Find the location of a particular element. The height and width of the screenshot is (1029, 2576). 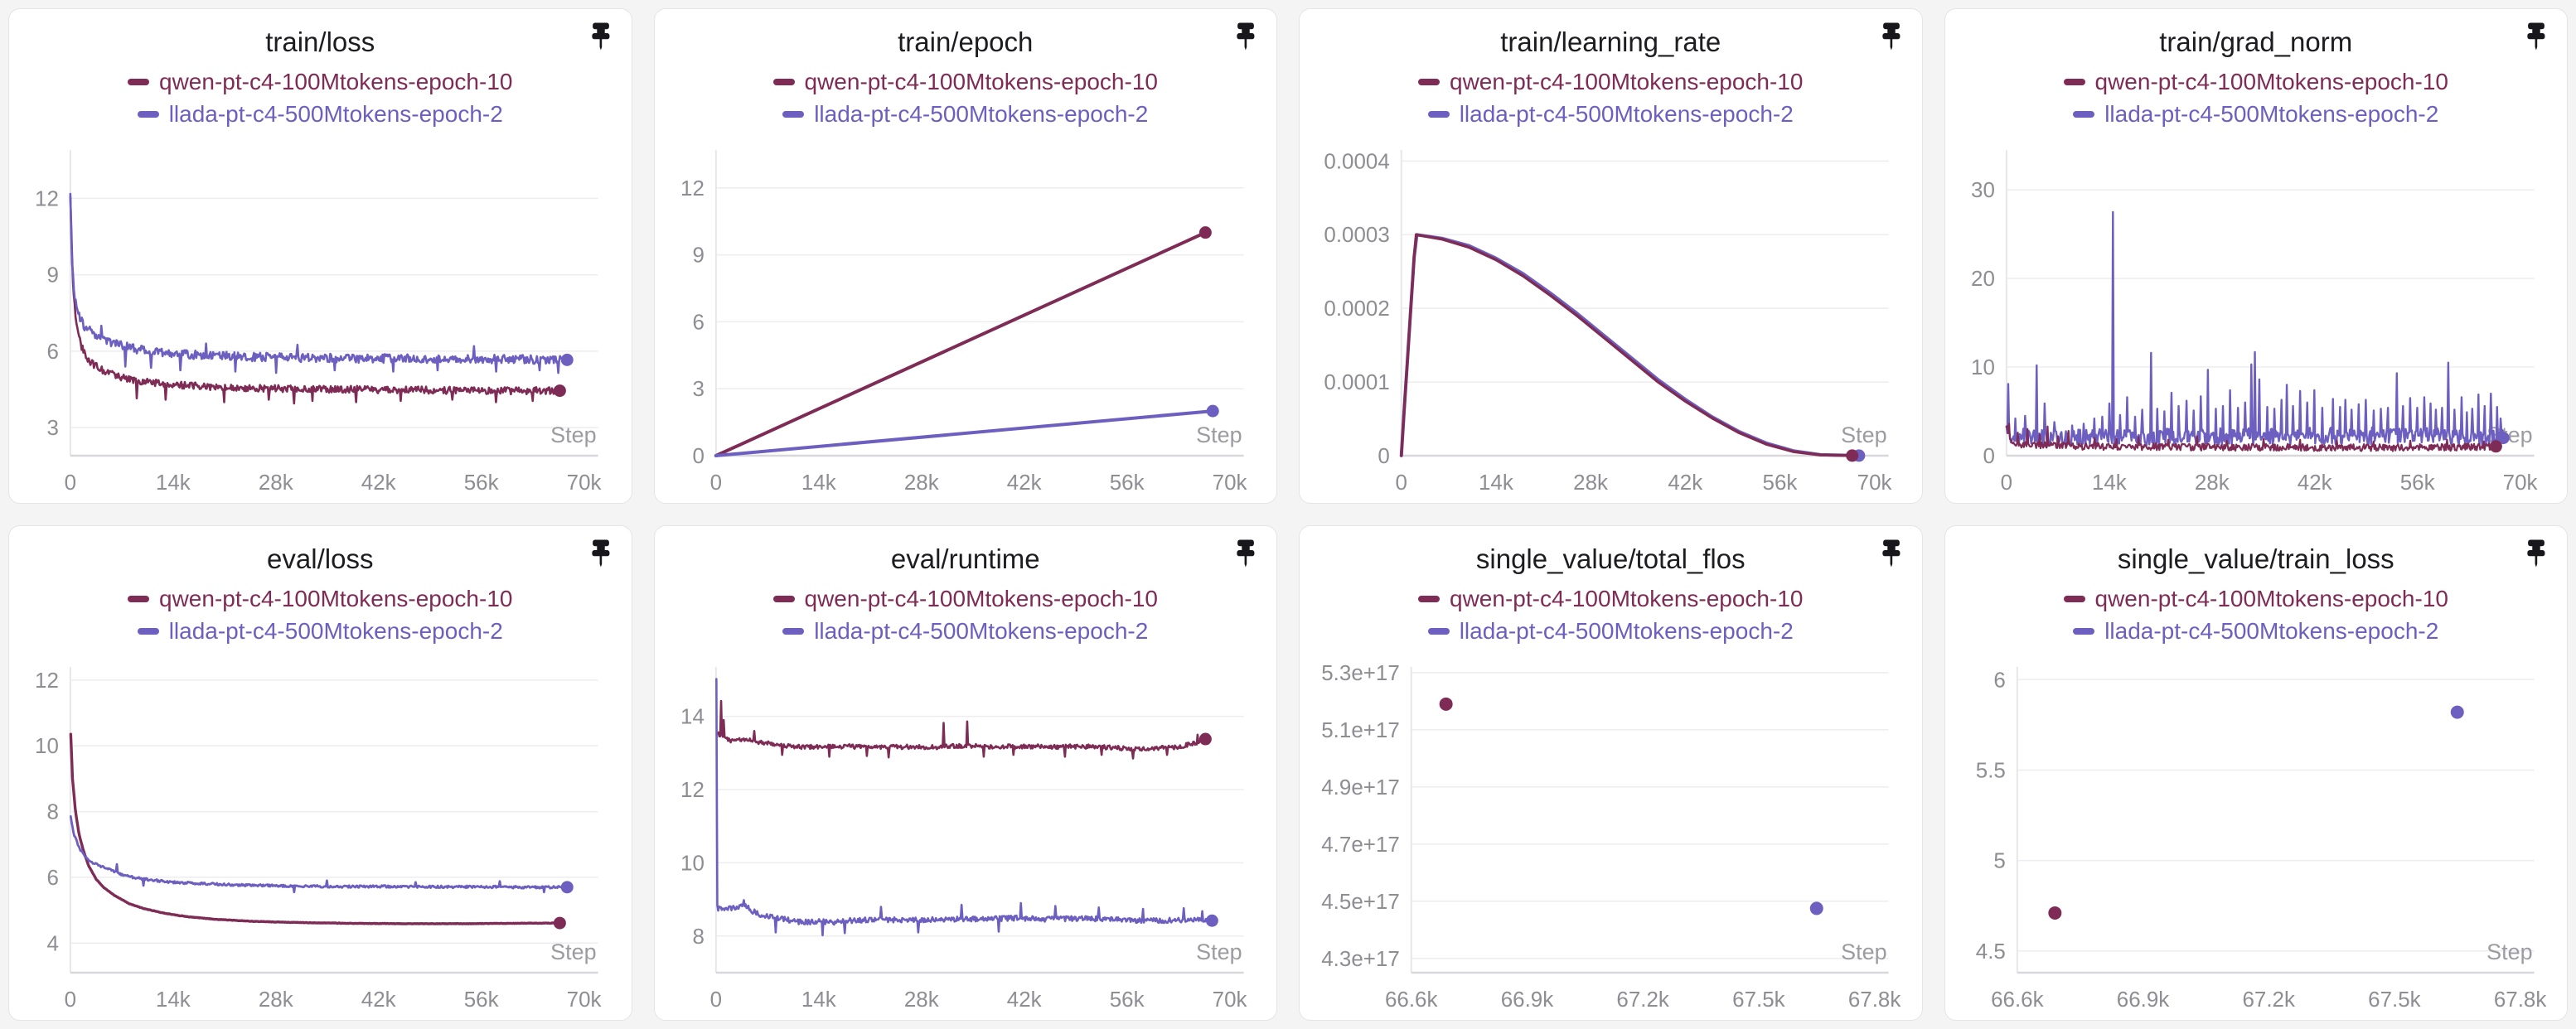

y-tick-label: 4 is located at coordinates (52, 942).